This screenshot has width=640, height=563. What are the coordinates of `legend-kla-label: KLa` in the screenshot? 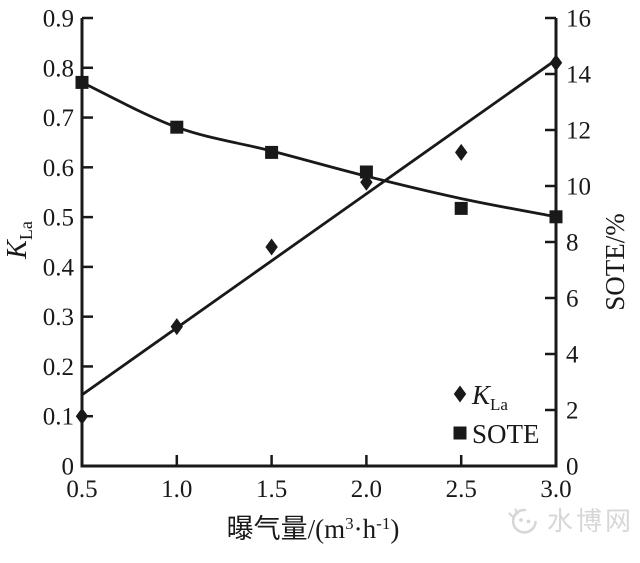 It's located at (489, 397).